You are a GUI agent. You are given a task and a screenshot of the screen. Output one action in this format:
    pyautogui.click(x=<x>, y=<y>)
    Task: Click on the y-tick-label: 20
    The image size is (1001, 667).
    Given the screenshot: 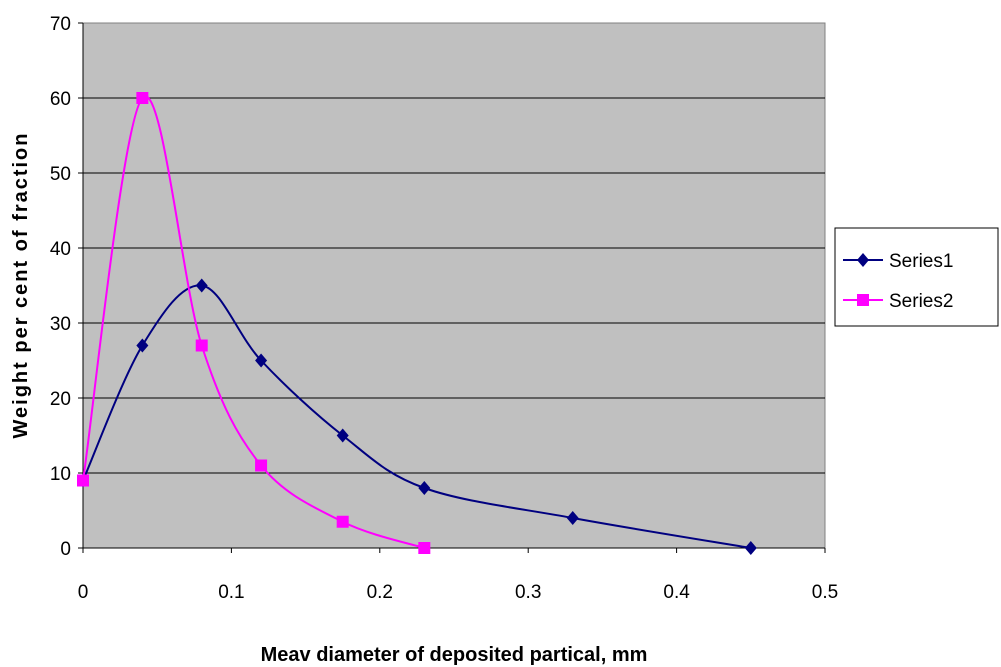 What is the action you would take?
    pyautogui.click(x=60, y=399)
    